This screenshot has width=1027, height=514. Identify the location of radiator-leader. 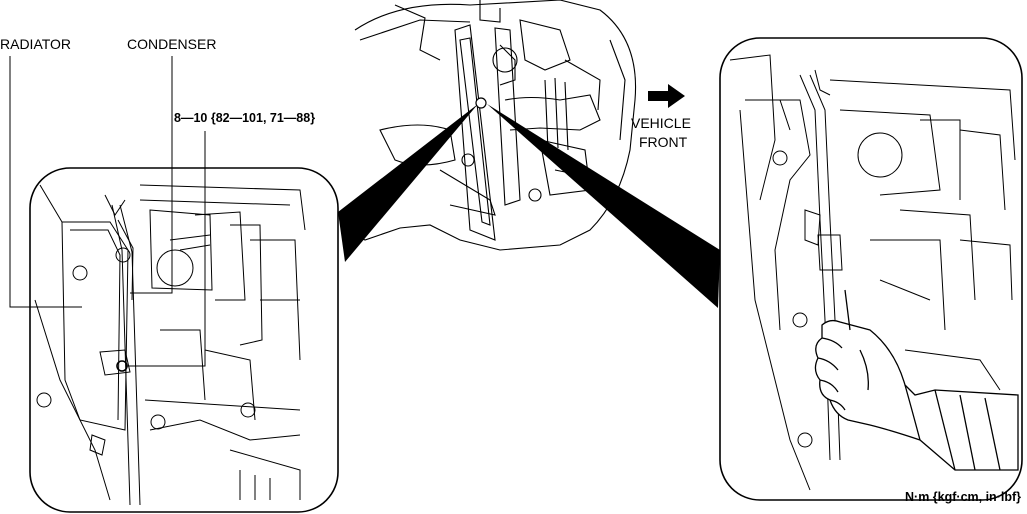
(45, 182).